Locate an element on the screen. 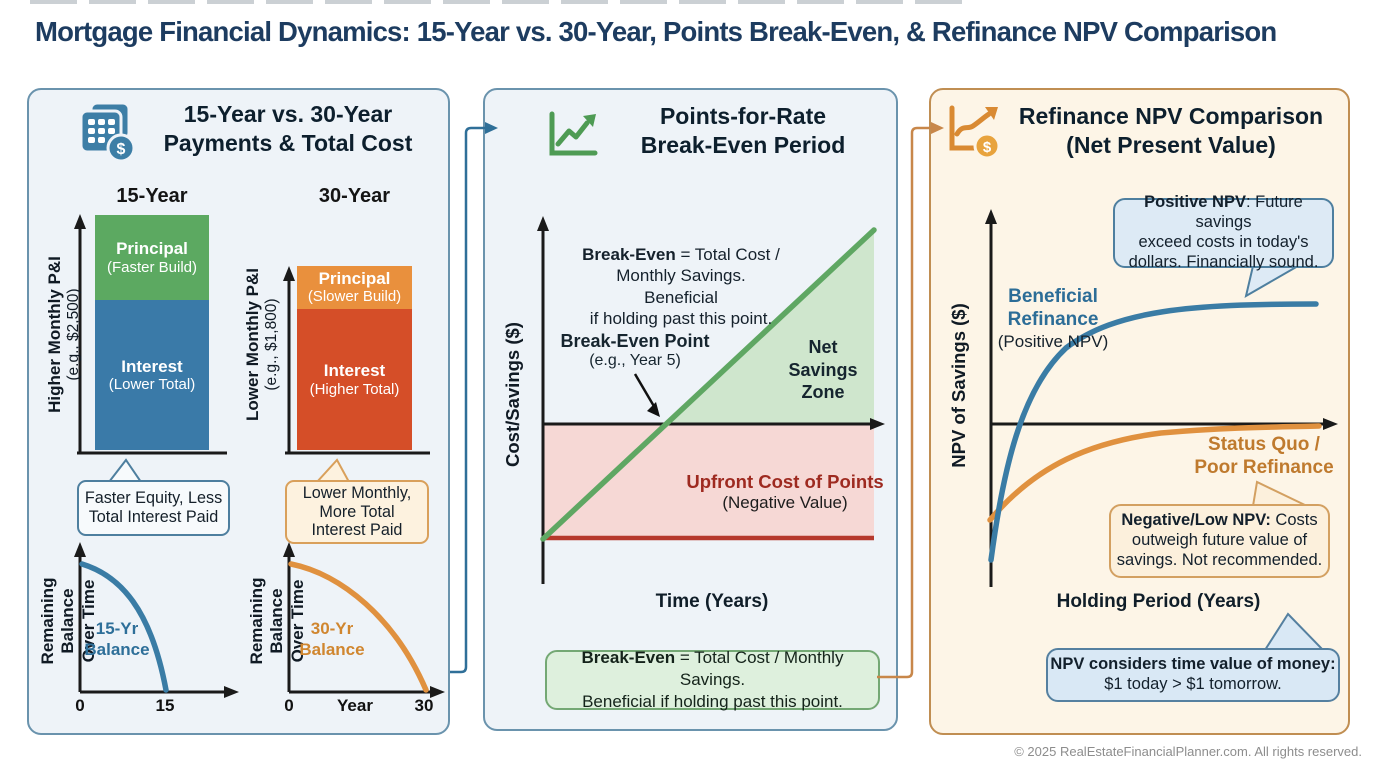 The height and width of the screenshot is (768, 1376). callout-lower-monthly-line2: More Total is located at coordinates (357, 511).